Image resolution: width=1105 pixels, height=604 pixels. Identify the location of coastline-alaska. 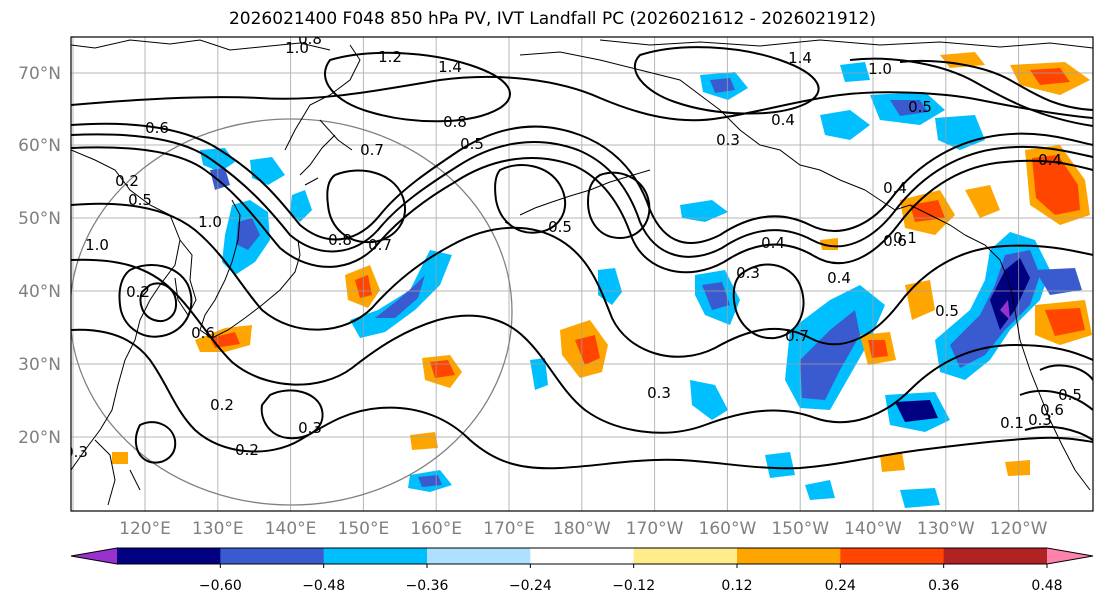
(742, 143).